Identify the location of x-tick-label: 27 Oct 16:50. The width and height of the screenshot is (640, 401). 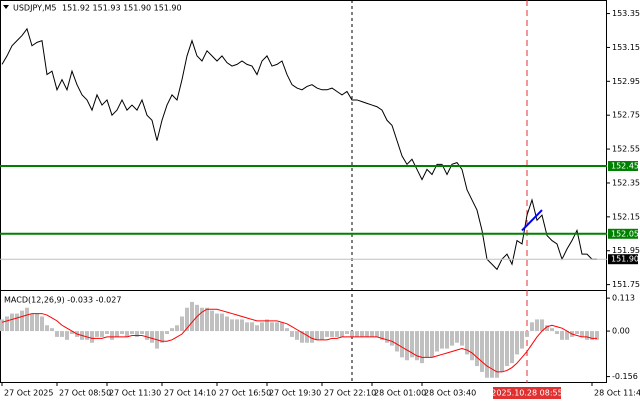
(245, 393).